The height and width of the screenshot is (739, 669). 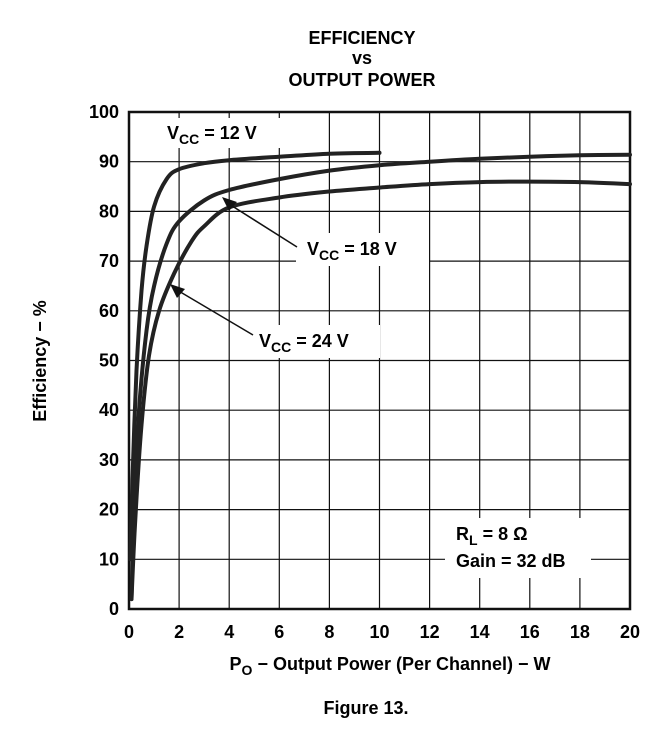 I want to click on vcc24-arrowhead, so click(x=177, y=291).